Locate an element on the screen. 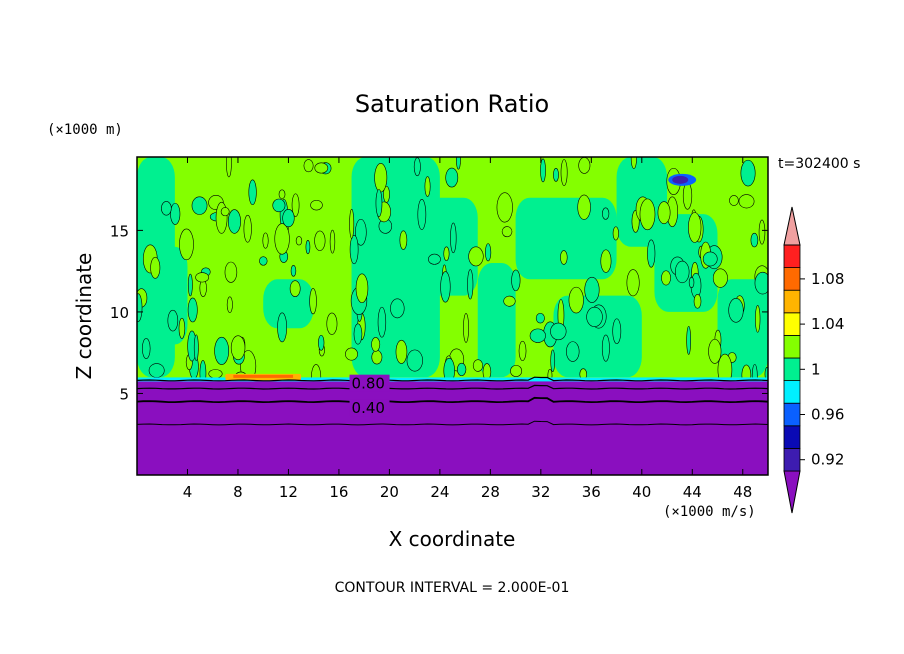 Image resolution: width=904 pixels, height=654 pixels. y-axis-label: Z coordinate is located at coordinates (84, 316).